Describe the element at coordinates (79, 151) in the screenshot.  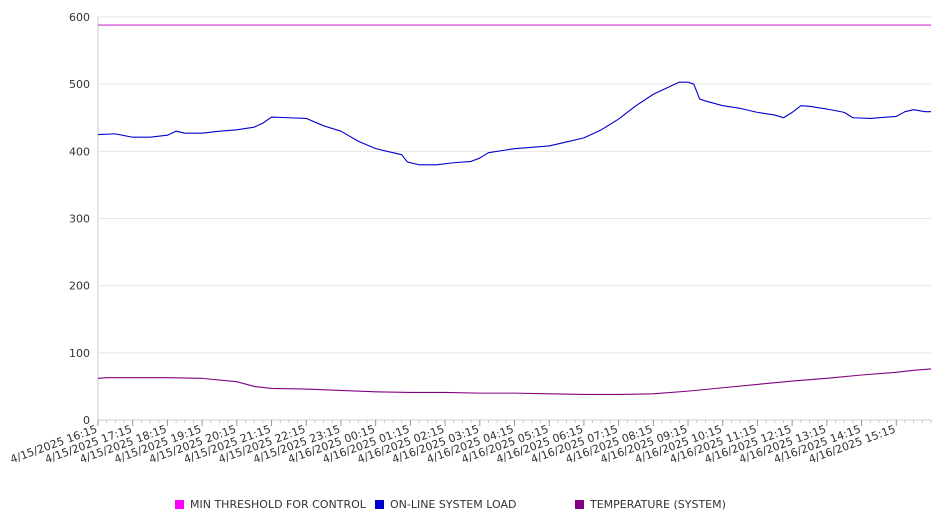
I see `y-tick-label: 400` at that location.